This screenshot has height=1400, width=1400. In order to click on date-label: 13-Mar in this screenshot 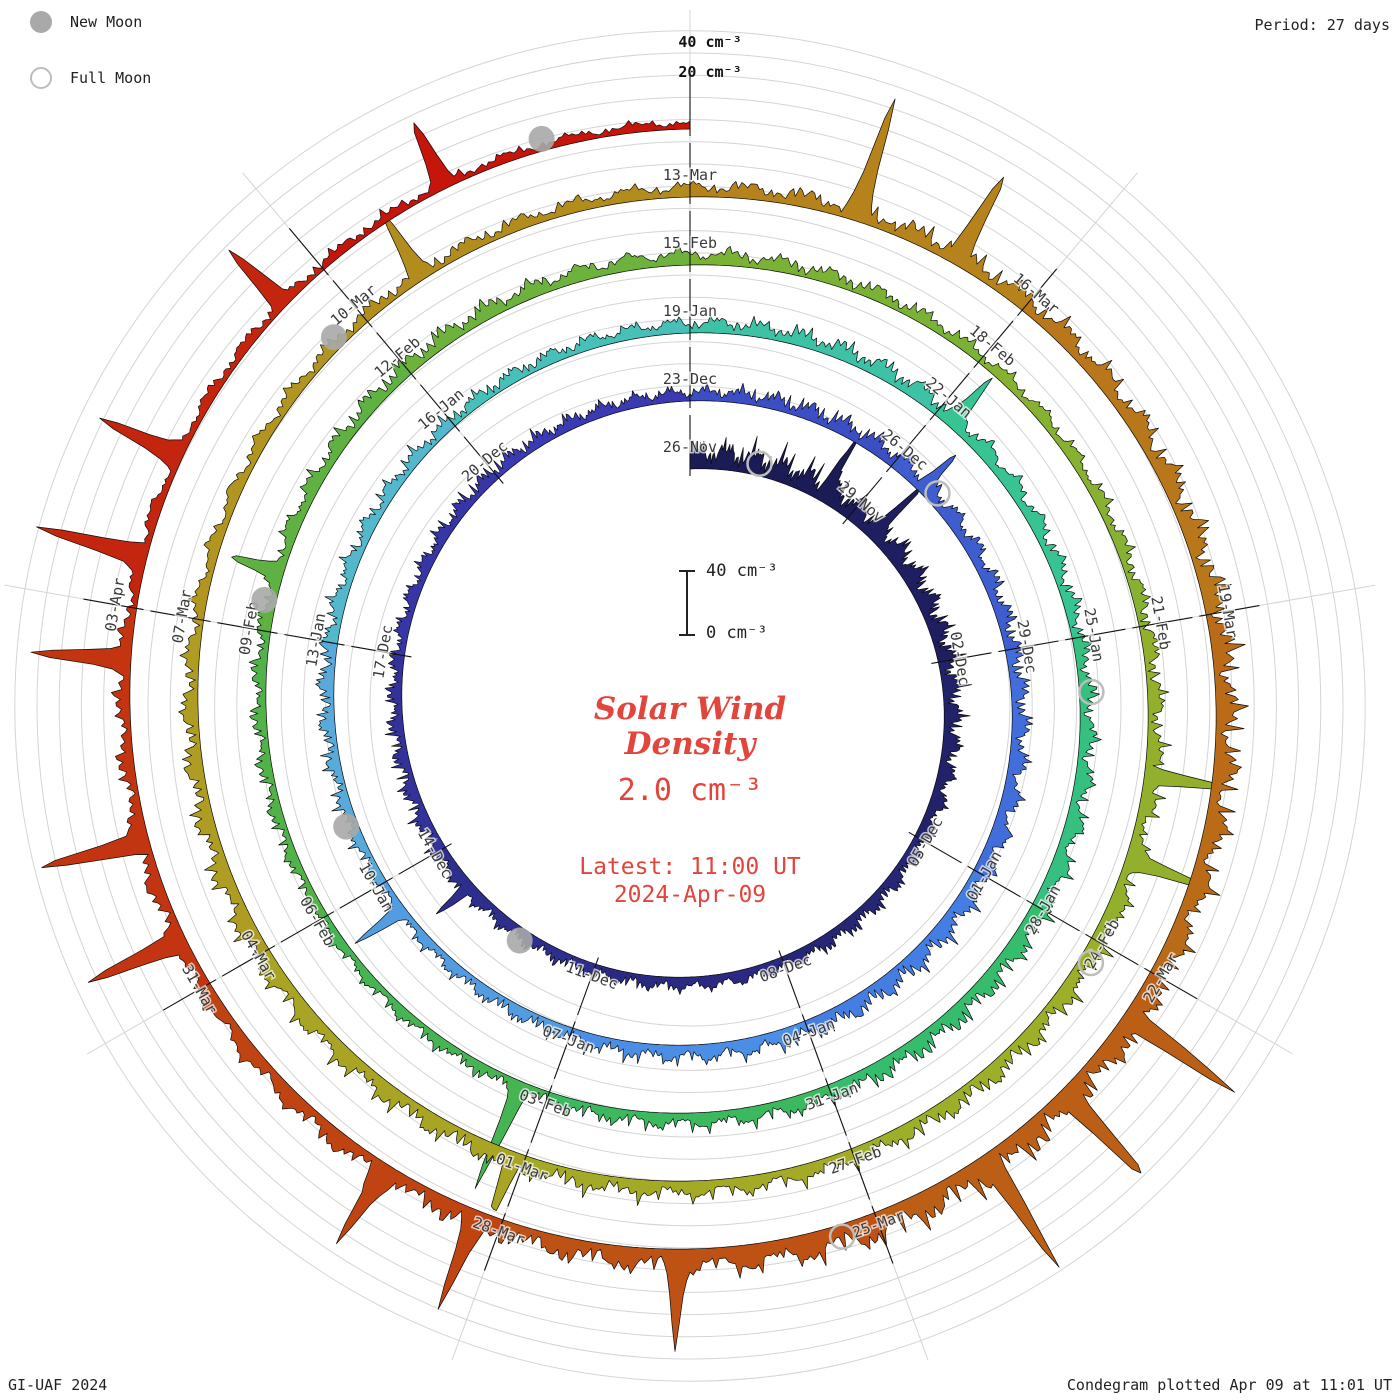, I will do `click(690, 175)`.